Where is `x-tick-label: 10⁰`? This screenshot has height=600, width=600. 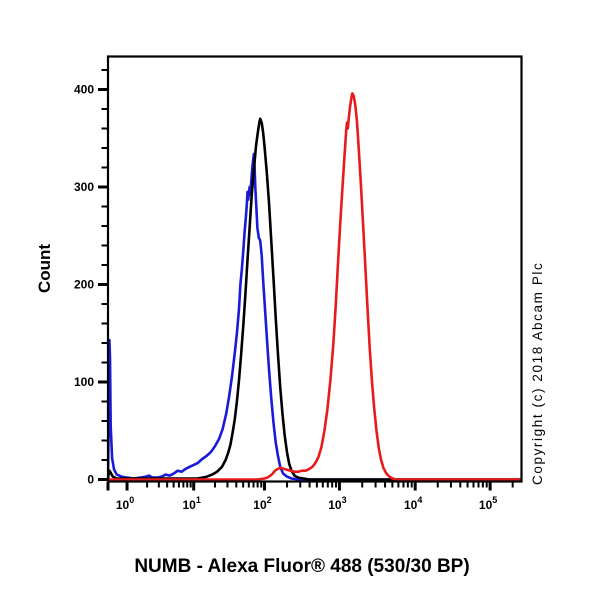
x-tick-label: 10⁰ is located at coordinates (125, 503).